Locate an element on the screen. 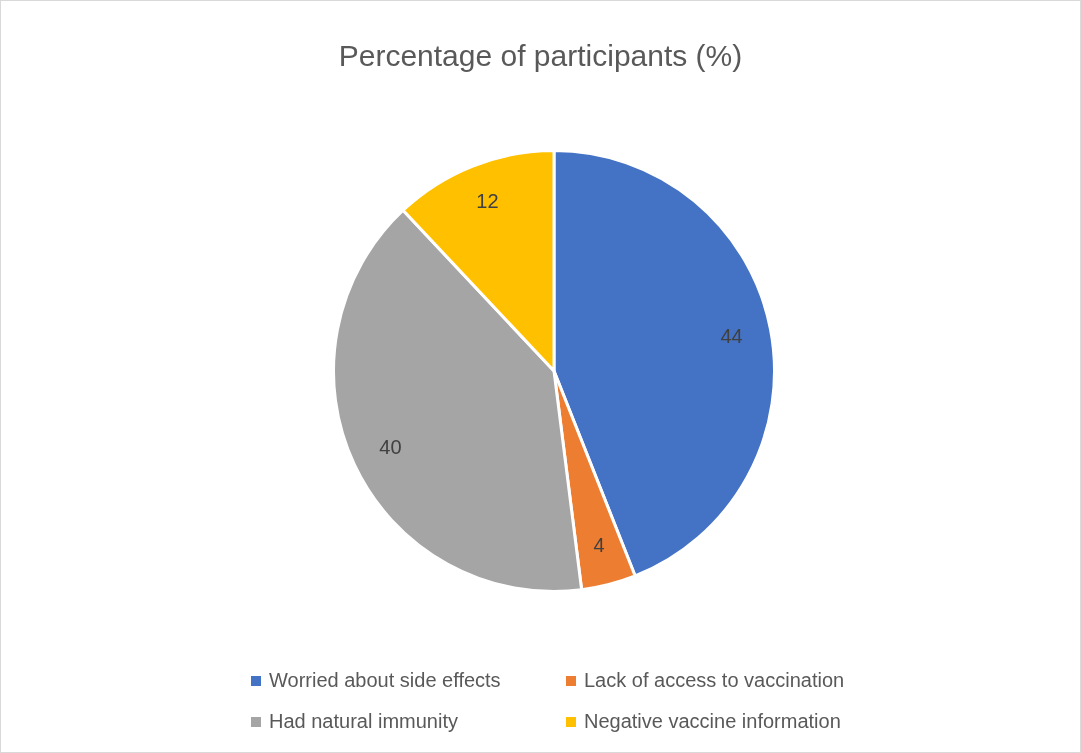 The height and width of the screenshot is (753, 1081). legend-label: Negative vaccine information is located at coordinates (712, 721).